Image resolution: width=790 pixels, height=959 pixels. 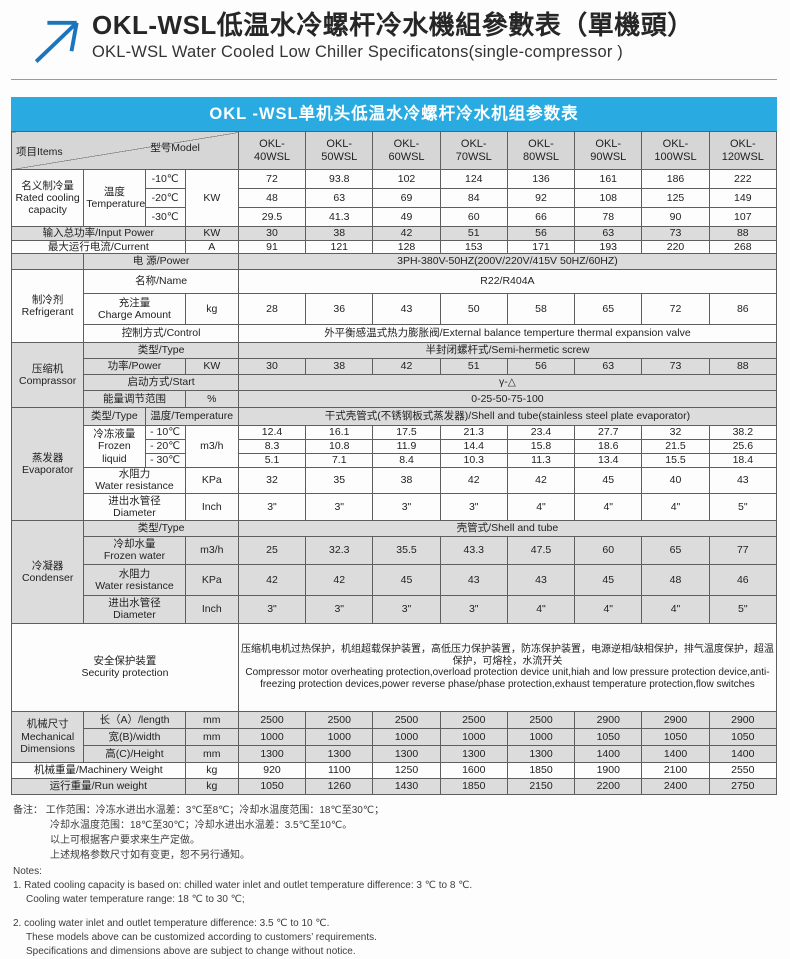 I want to click on unit-cell: mm, so click(x=211, y=736).